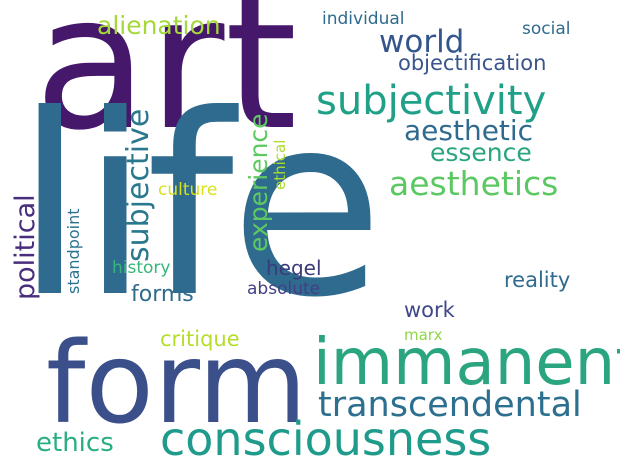 The image size is (620, 470). What do you see at coordinates (466, 363) in the screenshot?
I see `word-immanent: immanent` at bounding box center [466, 363].